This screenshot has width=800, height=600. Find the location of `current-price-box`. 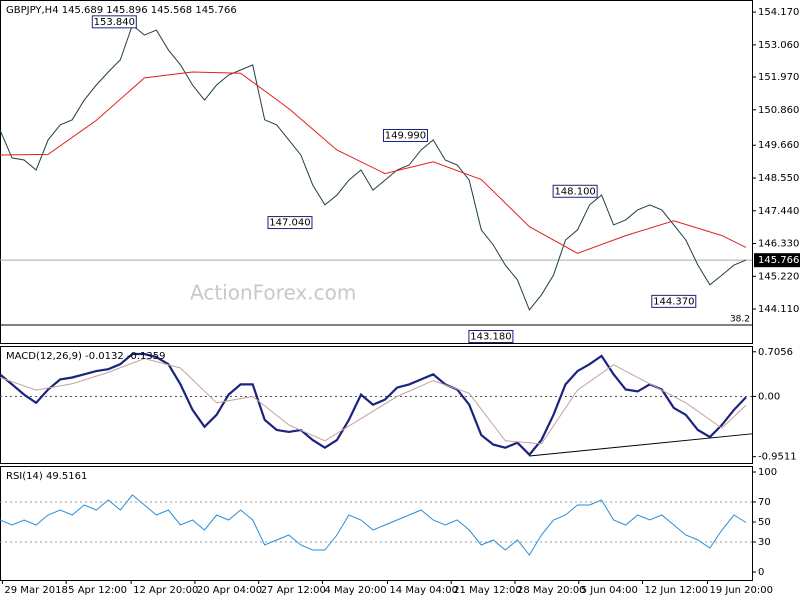

current-price-box is located at coordinates (777, 260).